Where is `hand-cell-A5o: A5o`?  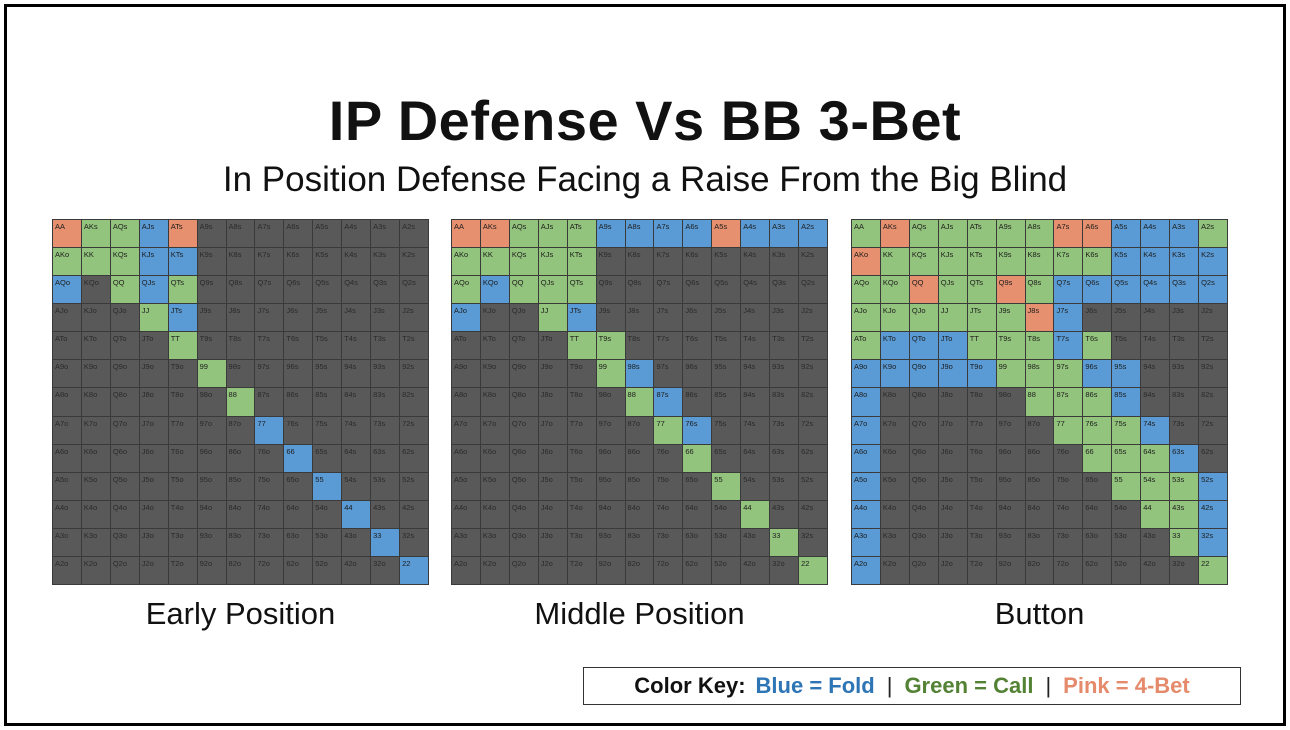
hand-cell-A5o: A5o is located at coordinates (466, 486).